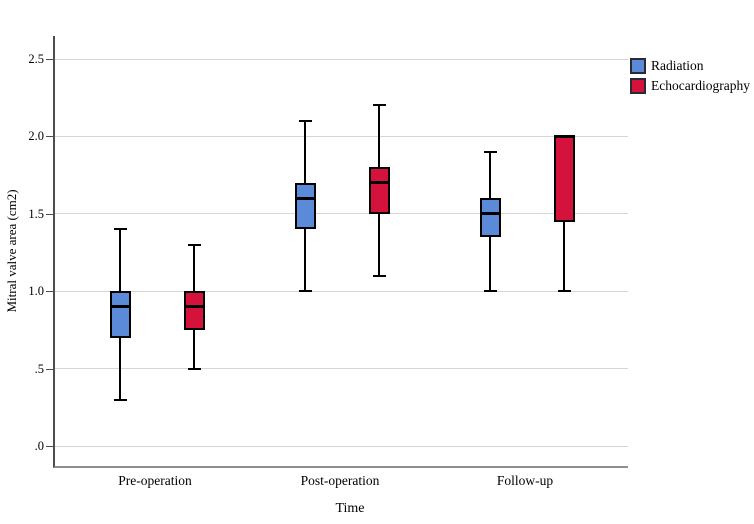  Describe the element at coordinates (11, 251) in the screenshot. I see `y-axis-title: Mitral valve area (cm2)` at that location.